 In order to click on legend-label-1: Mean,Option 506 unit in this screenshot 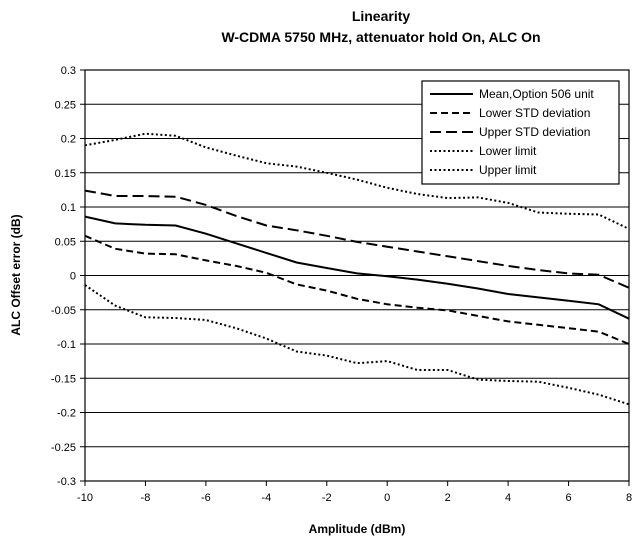, I will do `click(536, 94)`.